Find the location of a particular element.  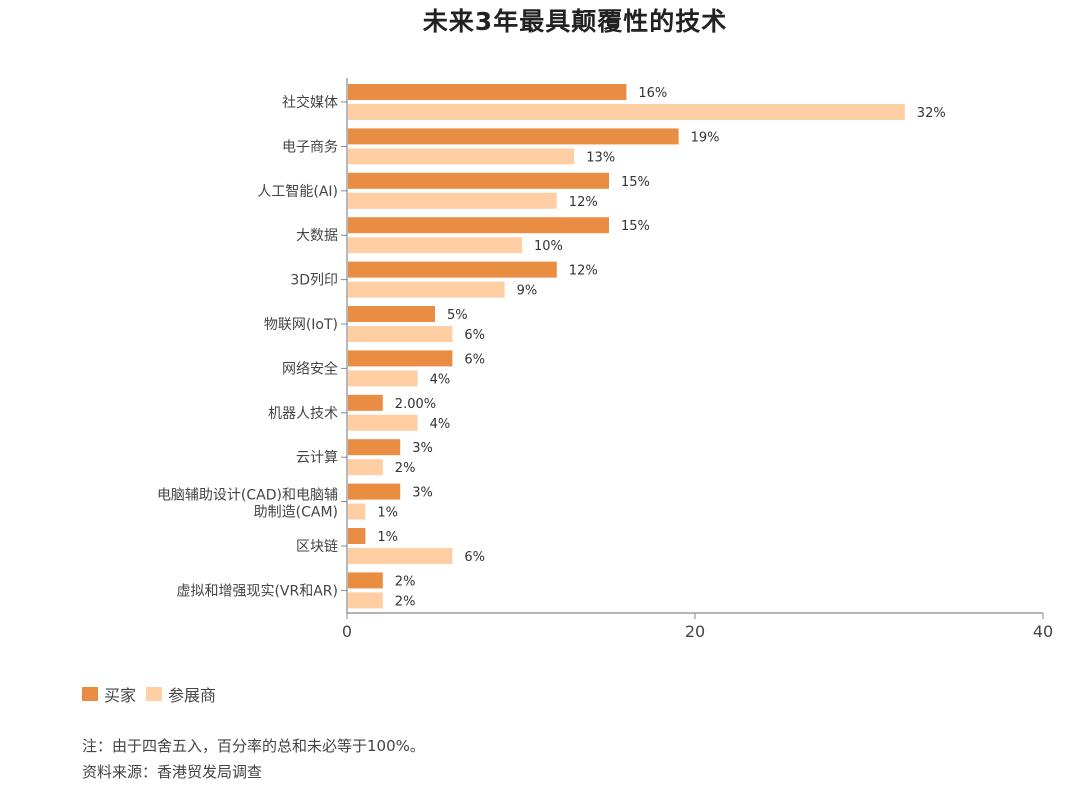

value-label: 10% is located at coordinates (548, 246).